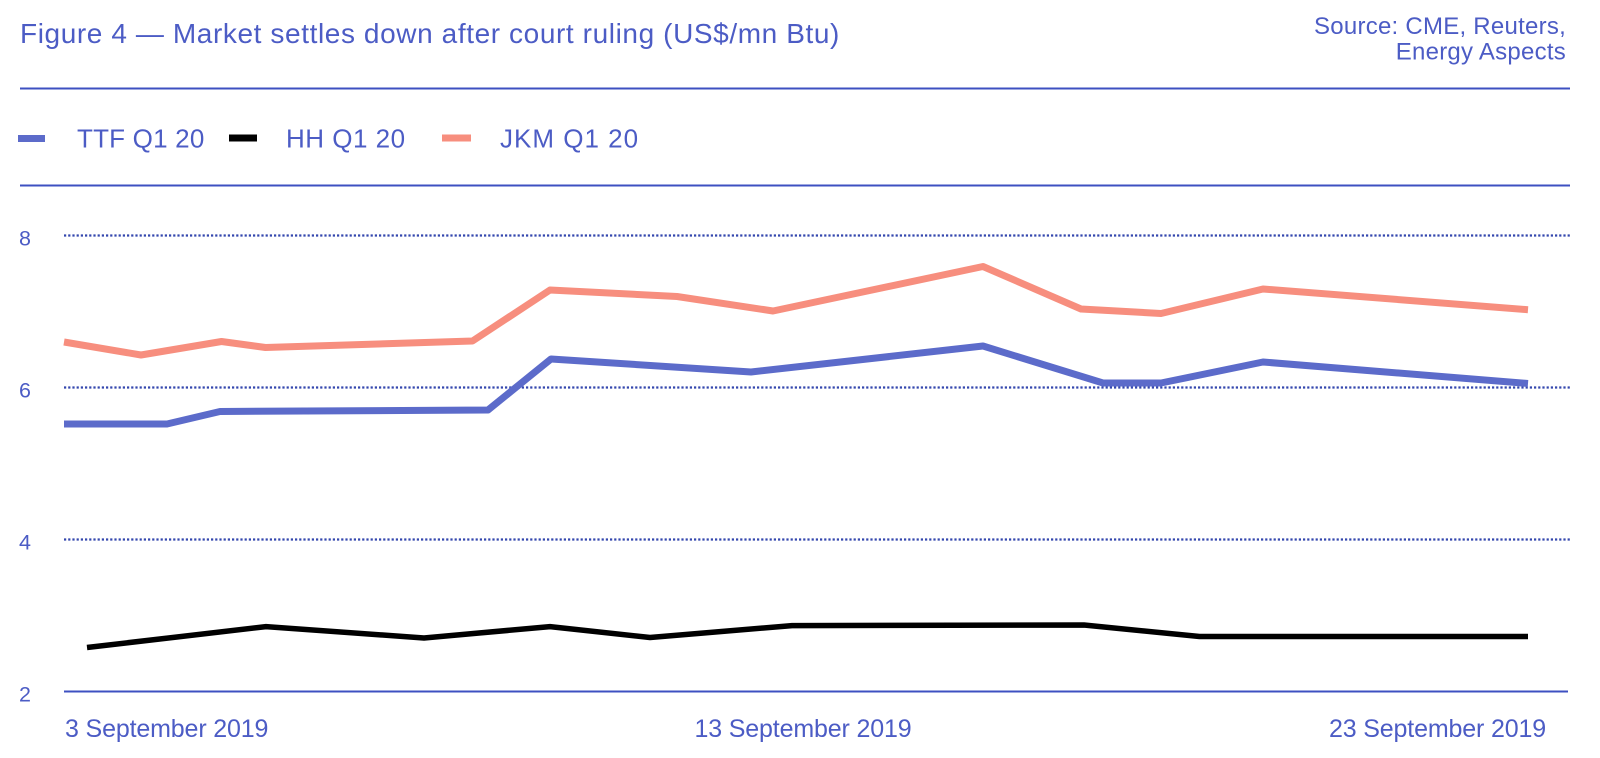  I want to click on svg-text: 3 September 2019, so click(166, 729).